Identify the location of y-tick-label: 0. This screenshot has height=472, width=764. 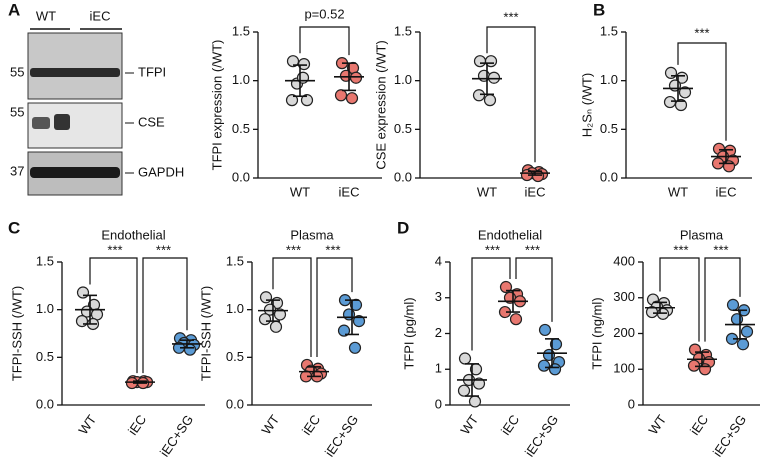
(631, 403).